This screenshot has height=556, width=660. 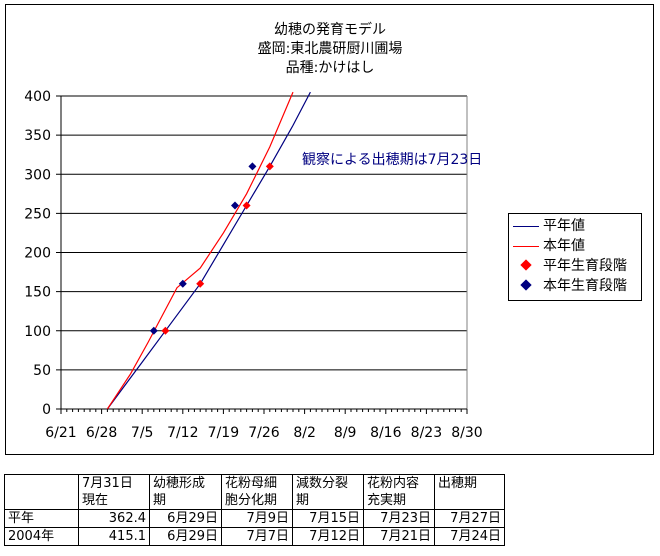 What do you see at coordinates (399, 492) in the screenshot?
I see `table-header-cell: 花粉内容 充実期` at bounding box center [399, 492].